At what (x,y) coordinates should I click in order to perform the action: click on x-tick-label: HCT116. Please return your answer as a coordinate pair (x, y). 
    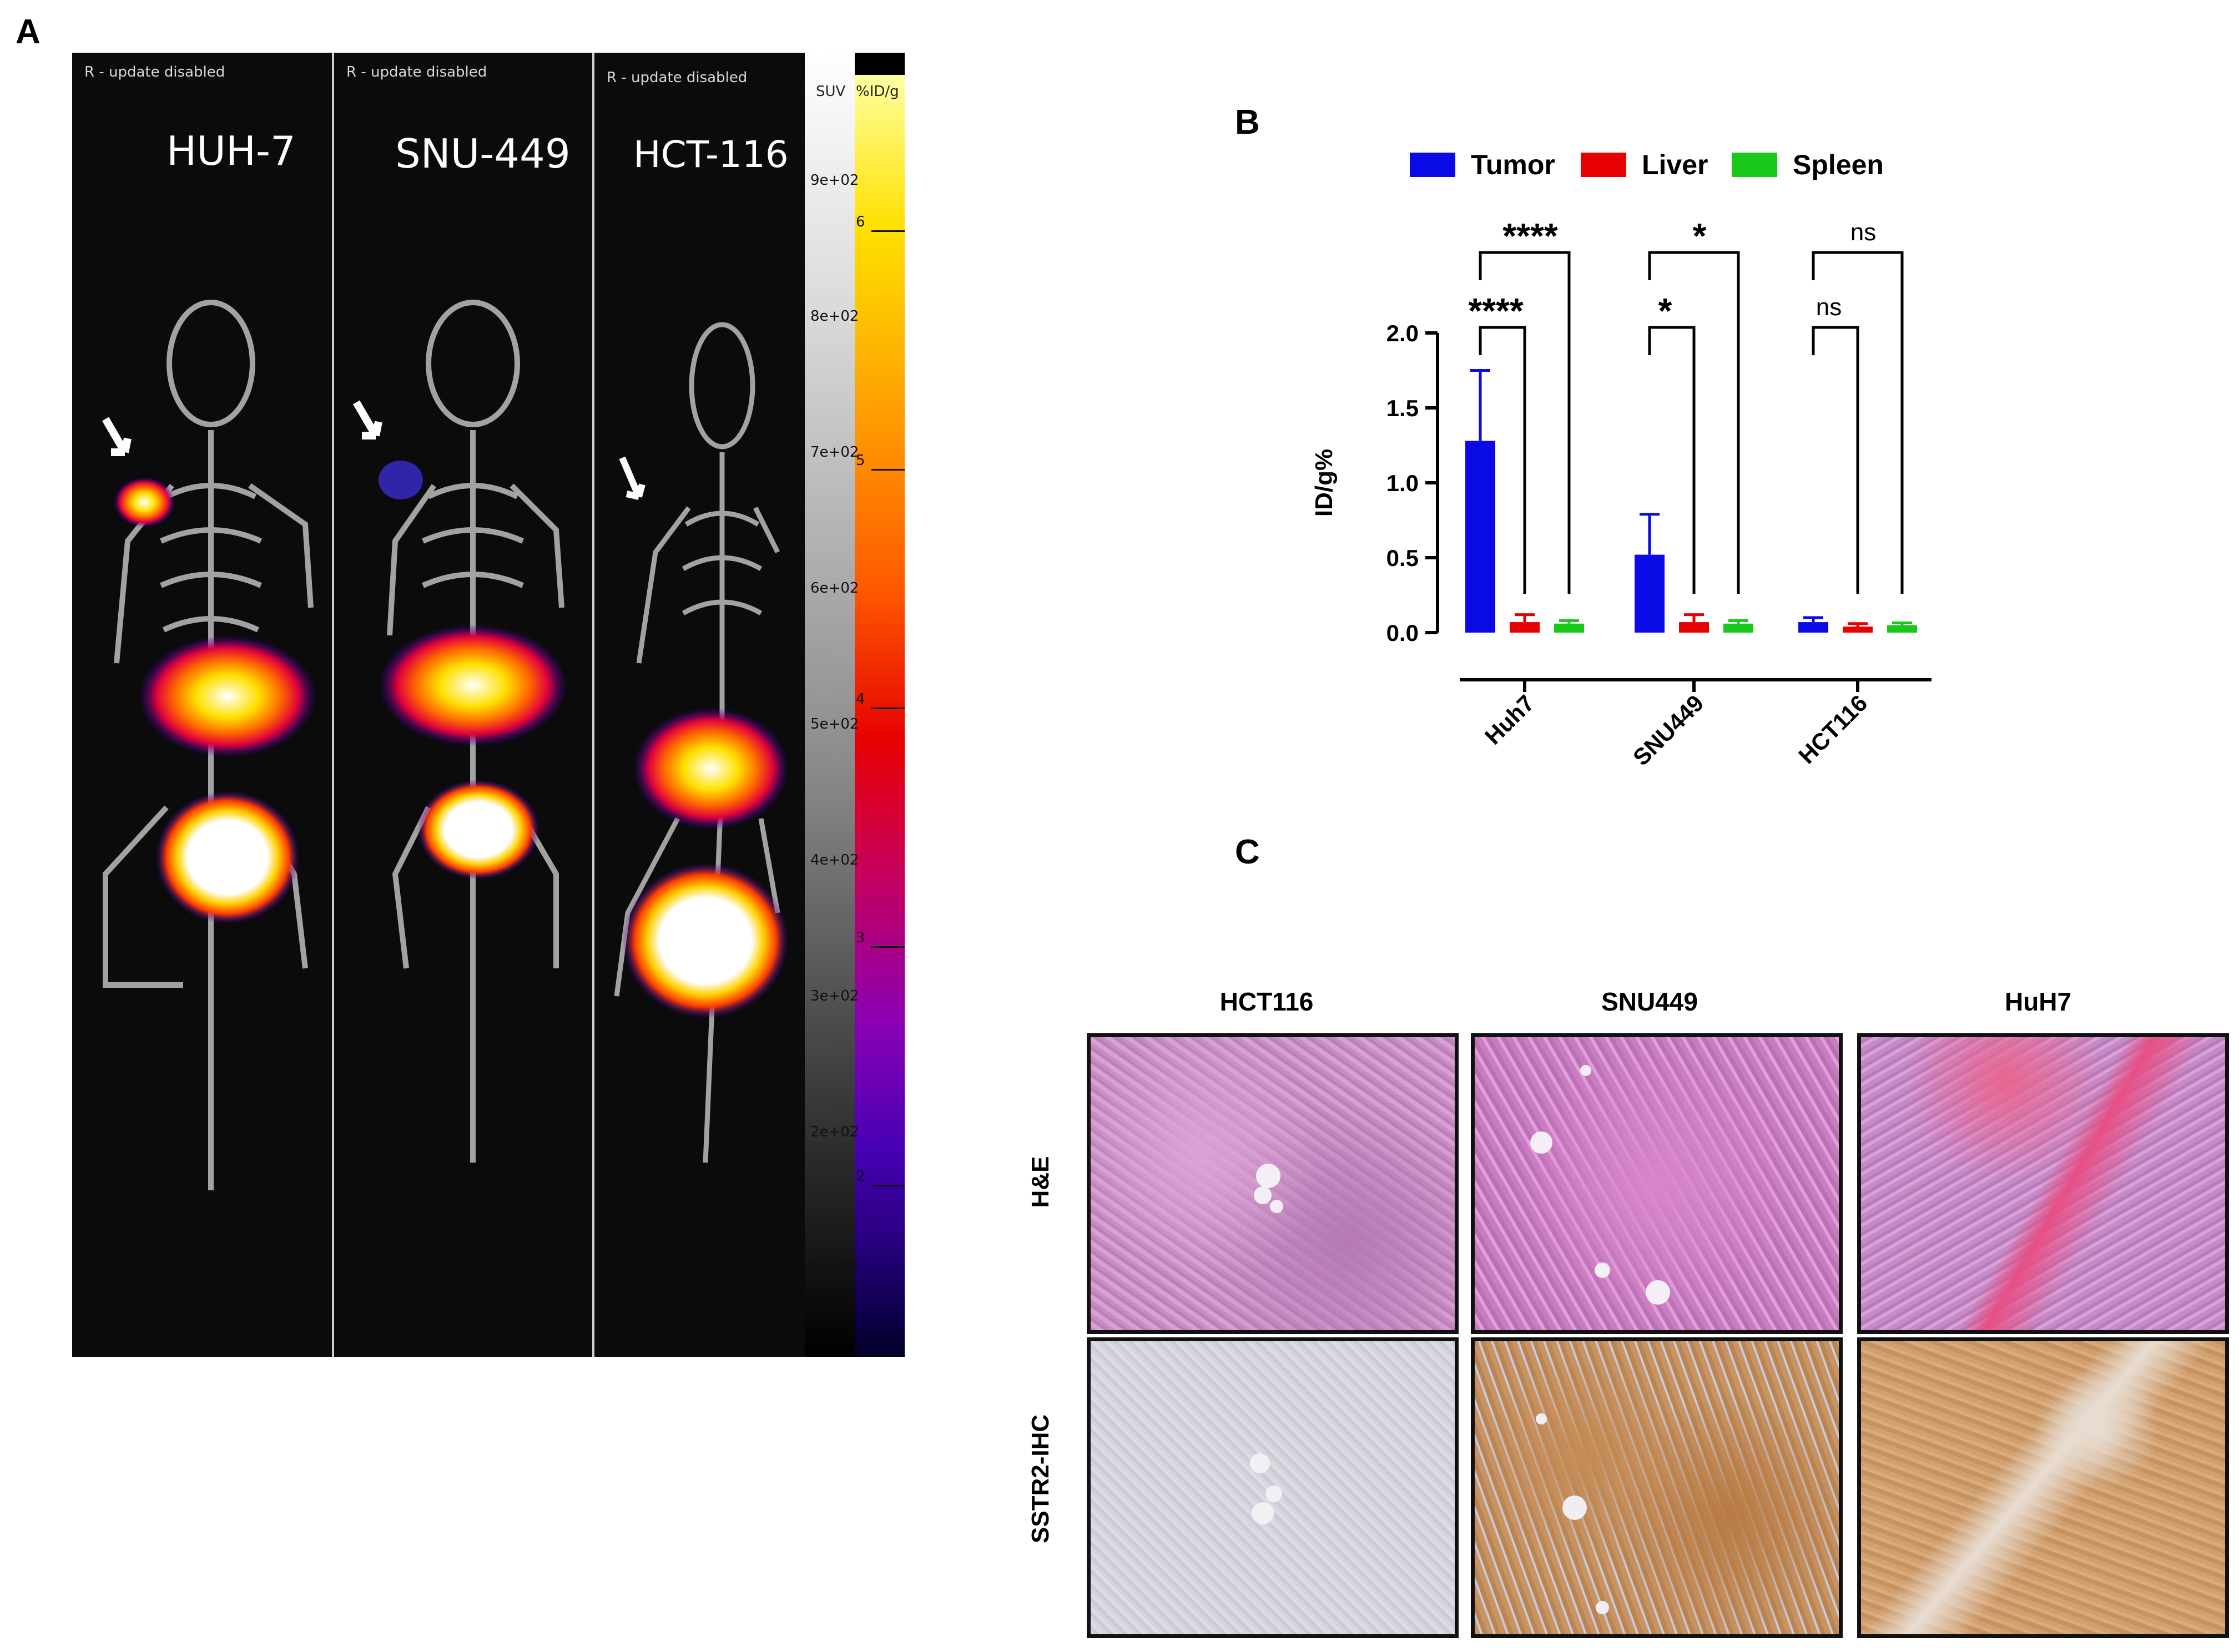
    Looking at the image, I should click on (1832, 729).